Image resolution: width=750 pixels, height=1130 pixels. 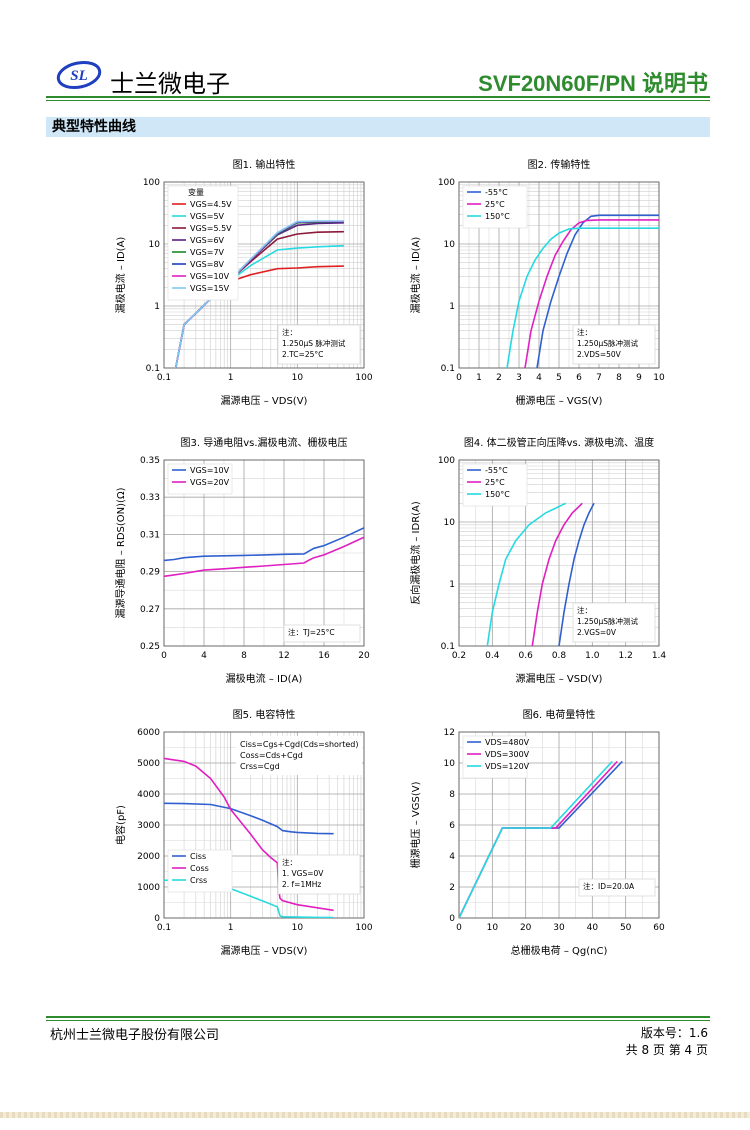 What do you see at coordinates (299, 744) in the screenshot?
I see `formula-line: Ciss=Cgs+Cgd(Cds=shorted)` at bounding box center [299, 744].